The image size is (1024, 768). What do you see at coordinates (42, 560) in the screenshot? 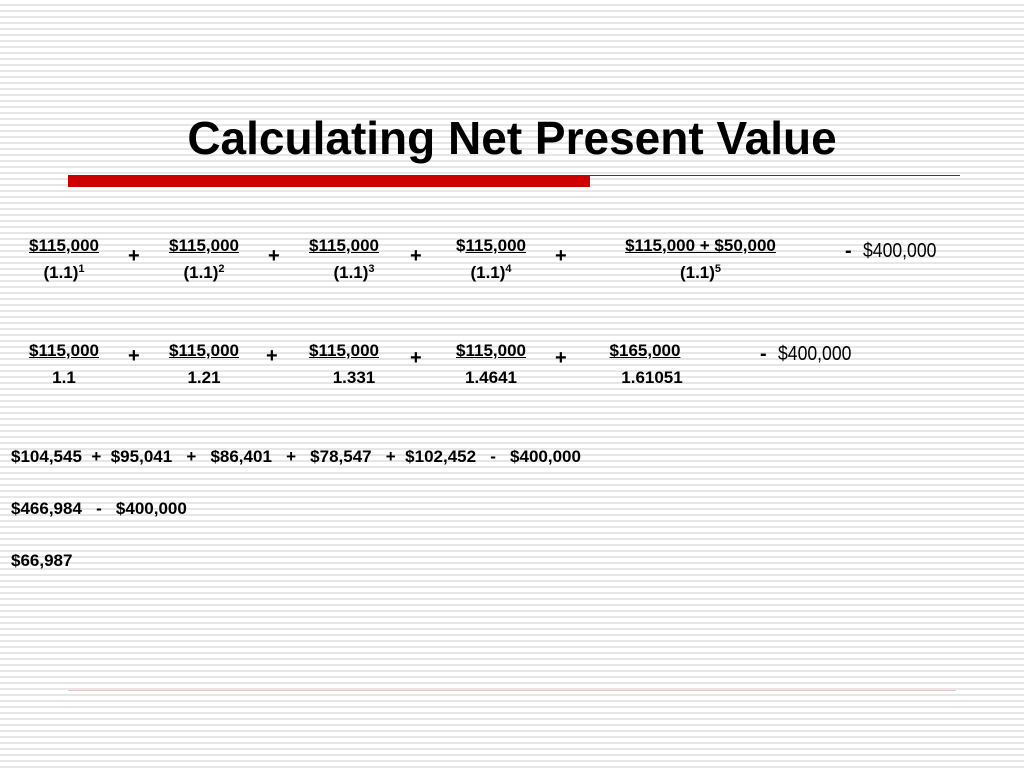
I see `npv-result: $66,987` at bounding box center [42, 560].